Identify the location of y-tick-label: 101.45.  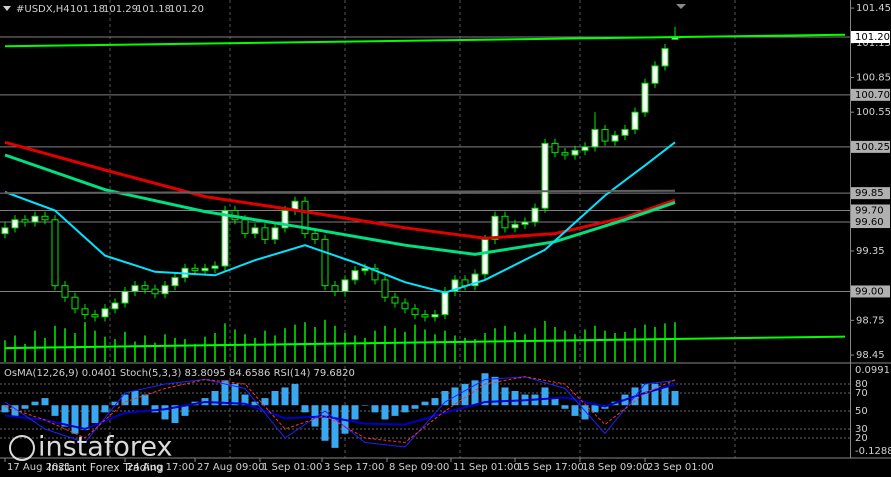
(873, 8).